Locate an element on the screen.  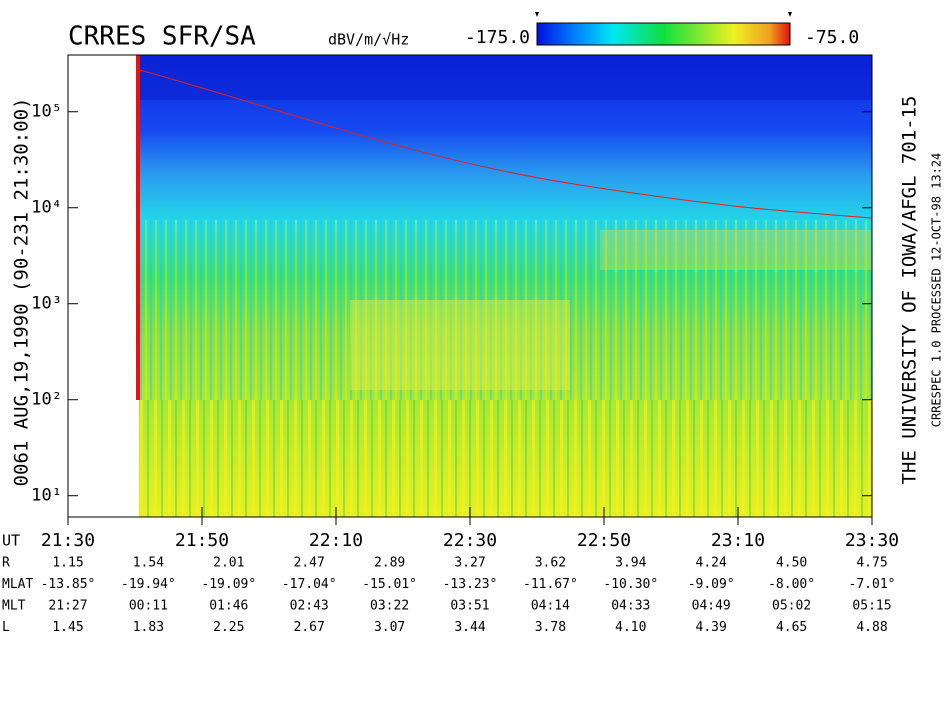
ephemeris-value: 2.67 is located at coordinates (309, 627).